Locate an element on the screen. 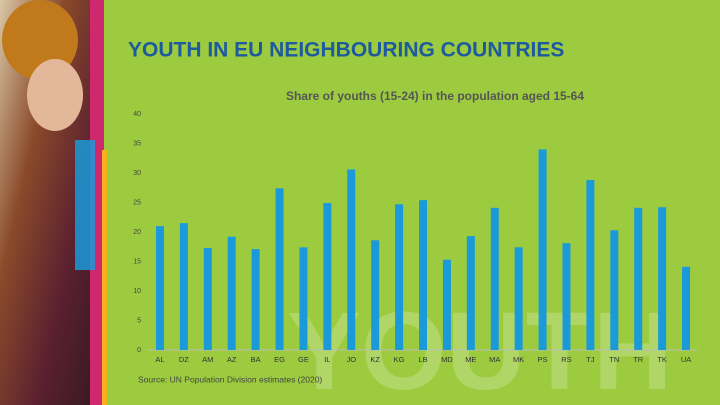  x-tick-label: EG is located at coordinates (279, 359).